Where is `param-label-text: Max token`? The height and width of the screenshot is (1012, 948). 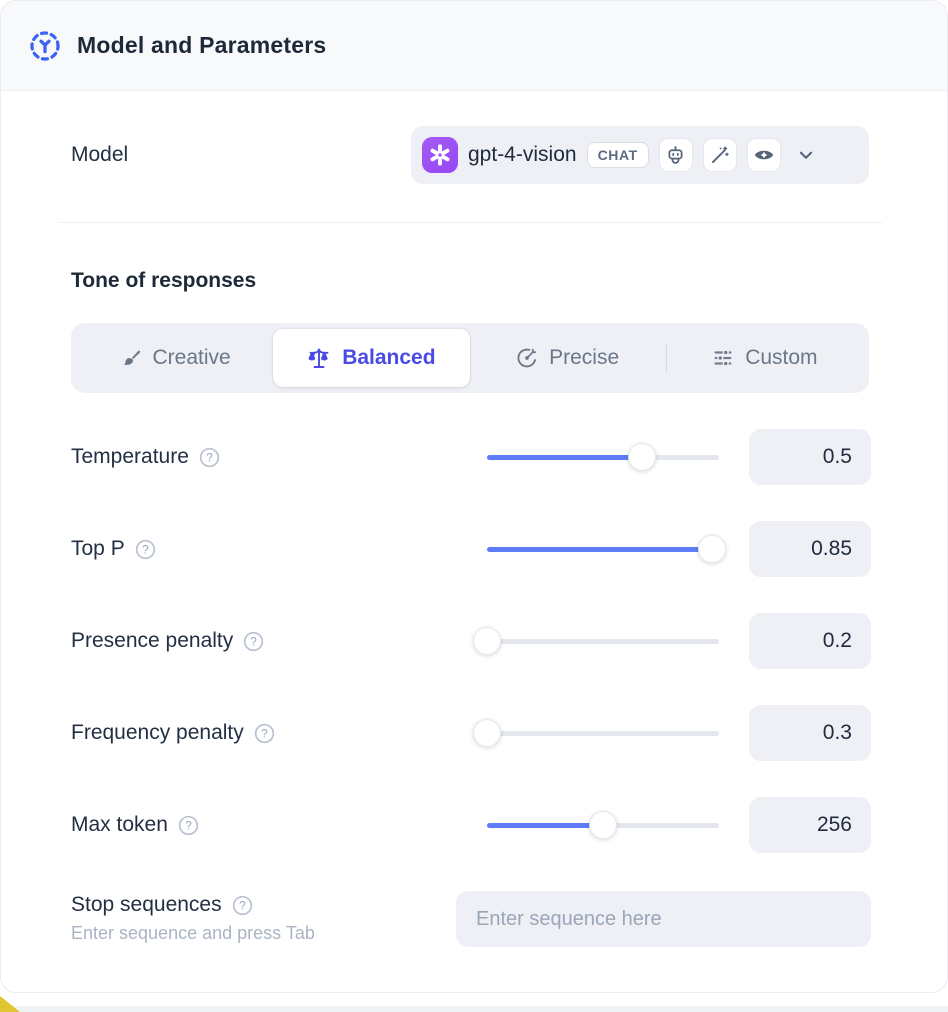 param-label-text: Max token is located at coordinates (119, 824).